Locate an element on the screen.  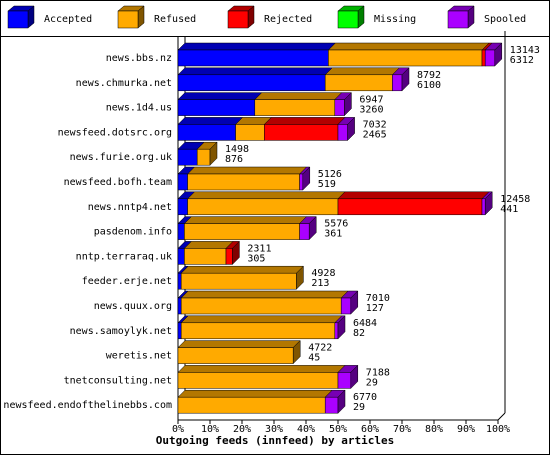
offered-label: 1498 is located at coordinates (237, 149).